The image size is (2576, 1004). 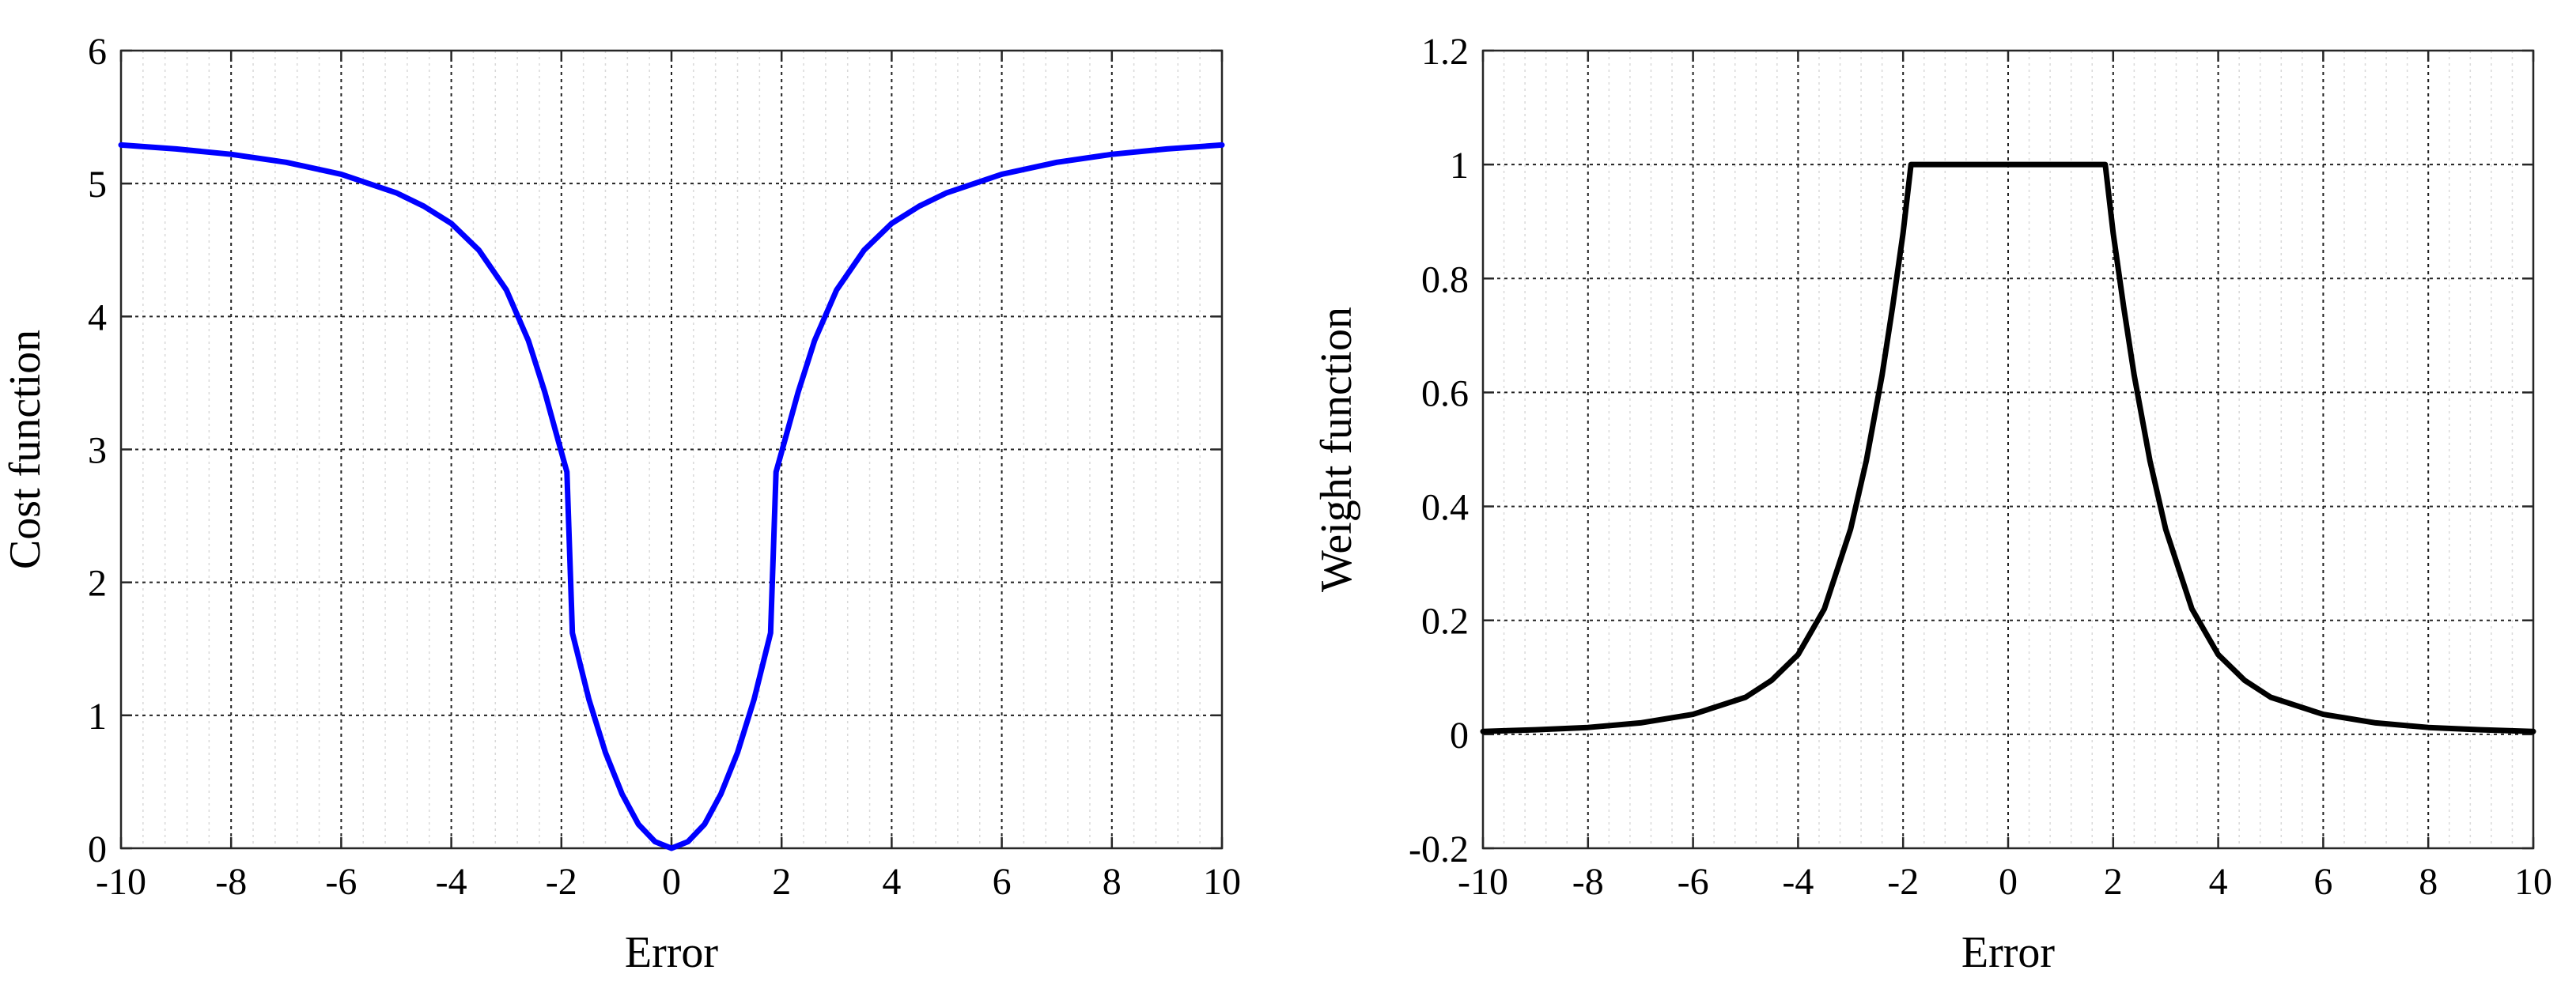 I want to click on y-tick-label: 5, so click(x=98, y=185).